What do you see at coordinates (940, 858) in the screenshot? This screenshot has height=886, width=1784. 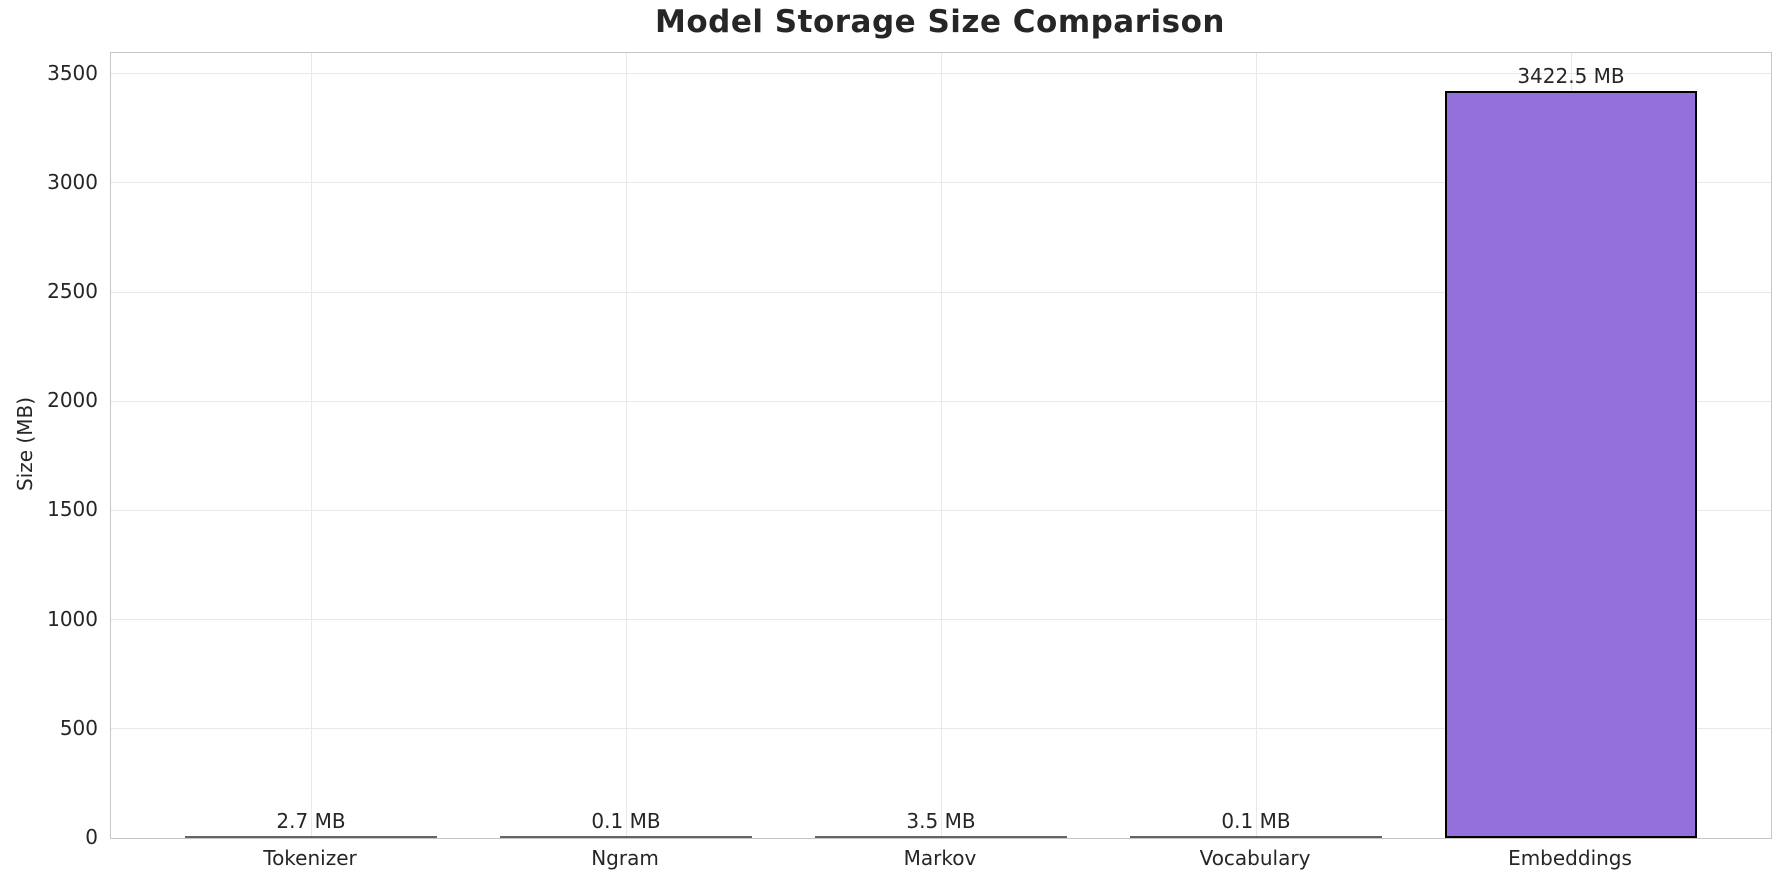 I see `x-tick-label: Markov` at bounding box center [940, 858].